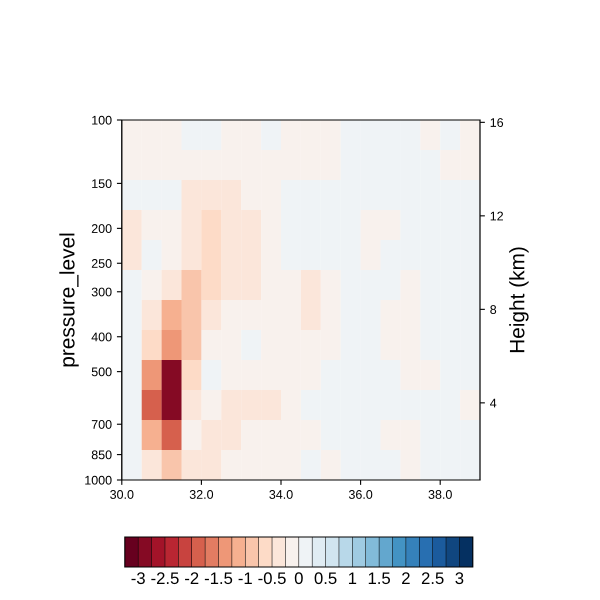 The height and width of the screenshot is (600, 600). Describe the element at coordinates (496, 216) in the screenshot. I see `y2-tick-label: 12` at that location.